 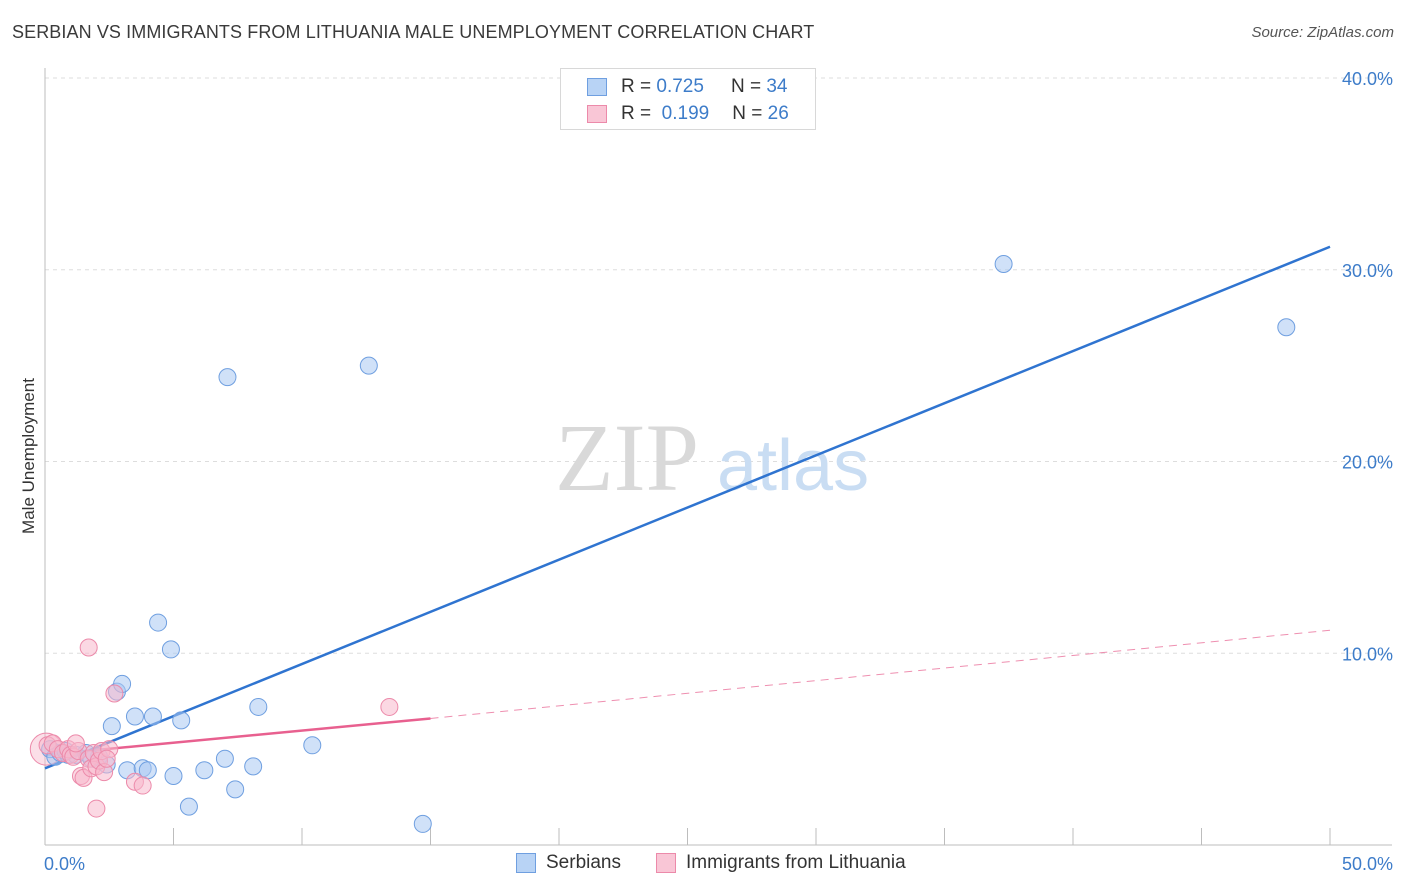 I want to click on legend-label-lithuania: Immigrants from Lithuania, so click(x=796, y=862).